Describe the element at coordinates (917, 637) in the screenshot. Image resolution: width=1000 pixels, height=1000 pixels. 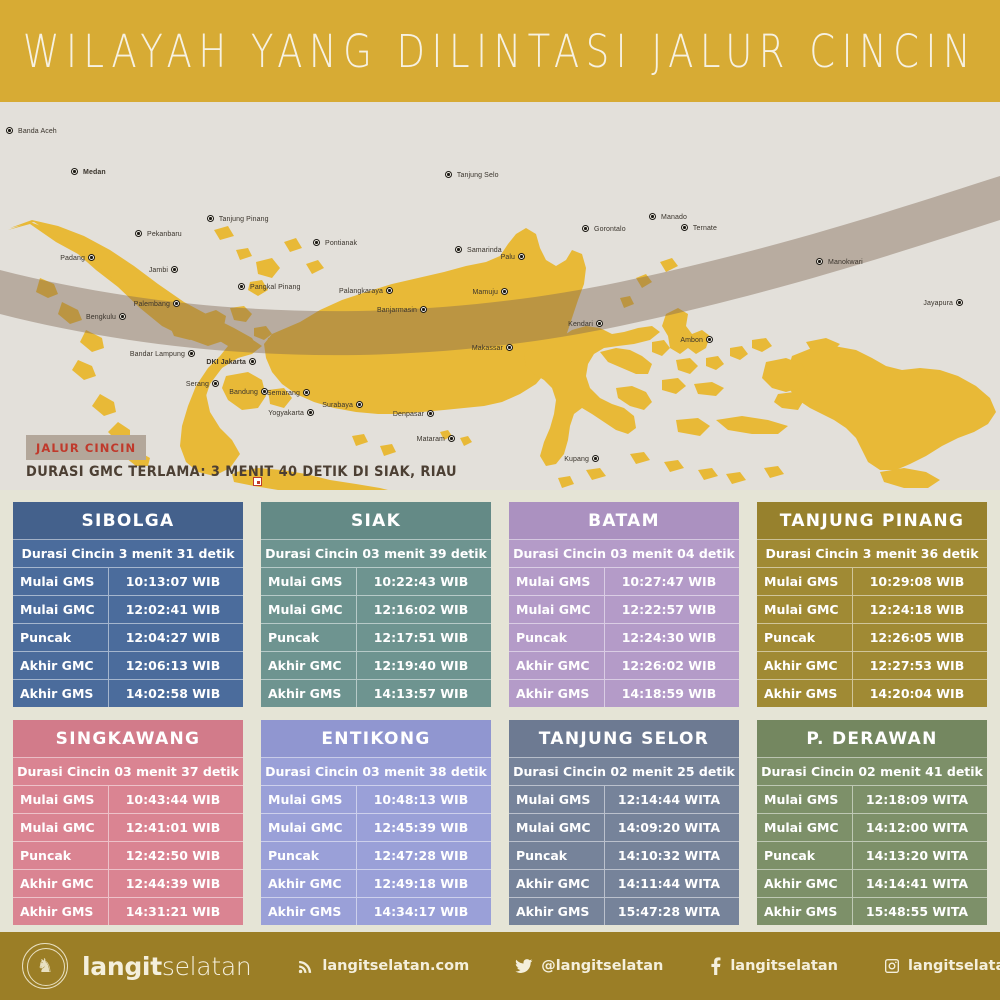
I see `row-value: 12:26:05 WIB` at that location.